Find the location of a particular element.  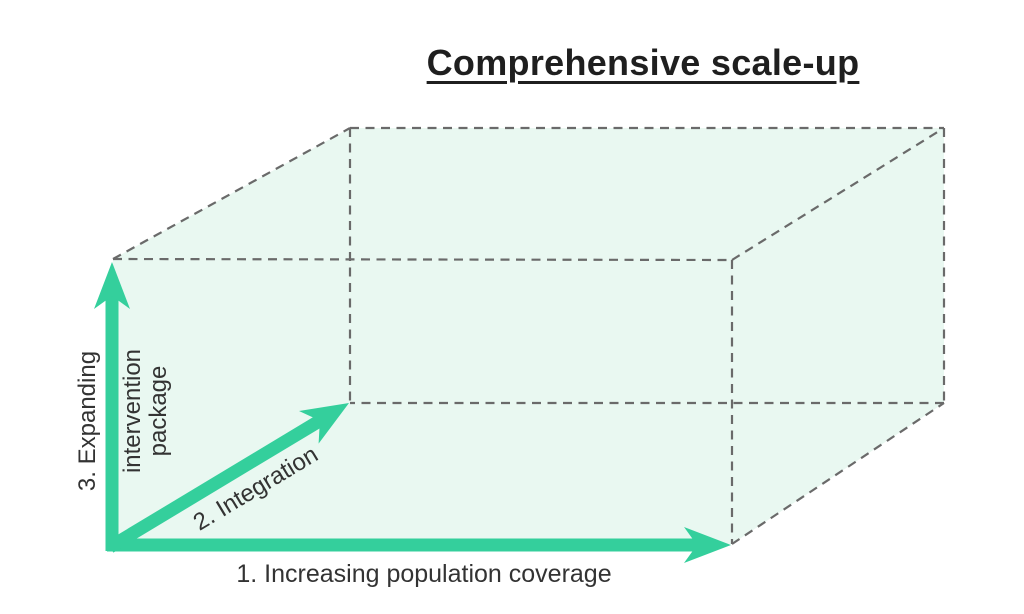

diagram-title: Comprehensive scale-up is located at coordinates (643, 62).